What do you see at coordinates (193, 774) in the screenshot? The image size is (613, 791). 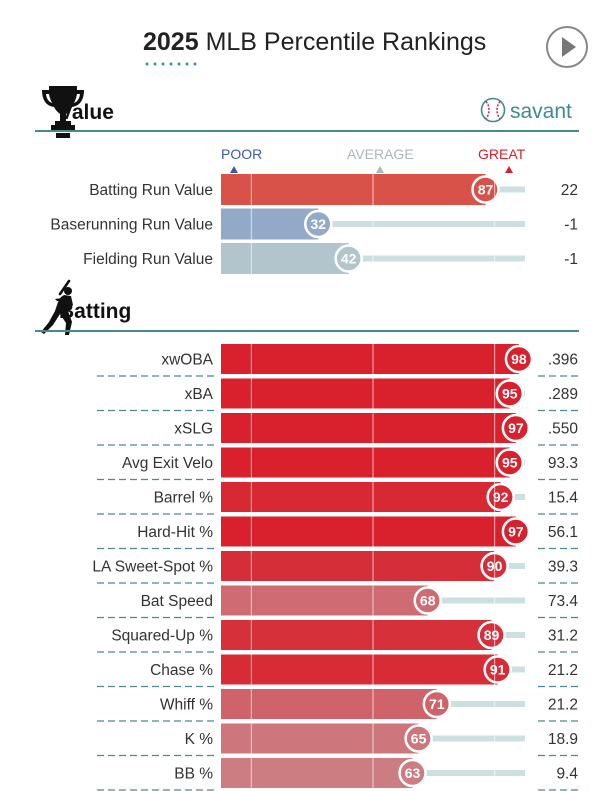 I see `metric-label: BB %` at bounding box center [193, 774].